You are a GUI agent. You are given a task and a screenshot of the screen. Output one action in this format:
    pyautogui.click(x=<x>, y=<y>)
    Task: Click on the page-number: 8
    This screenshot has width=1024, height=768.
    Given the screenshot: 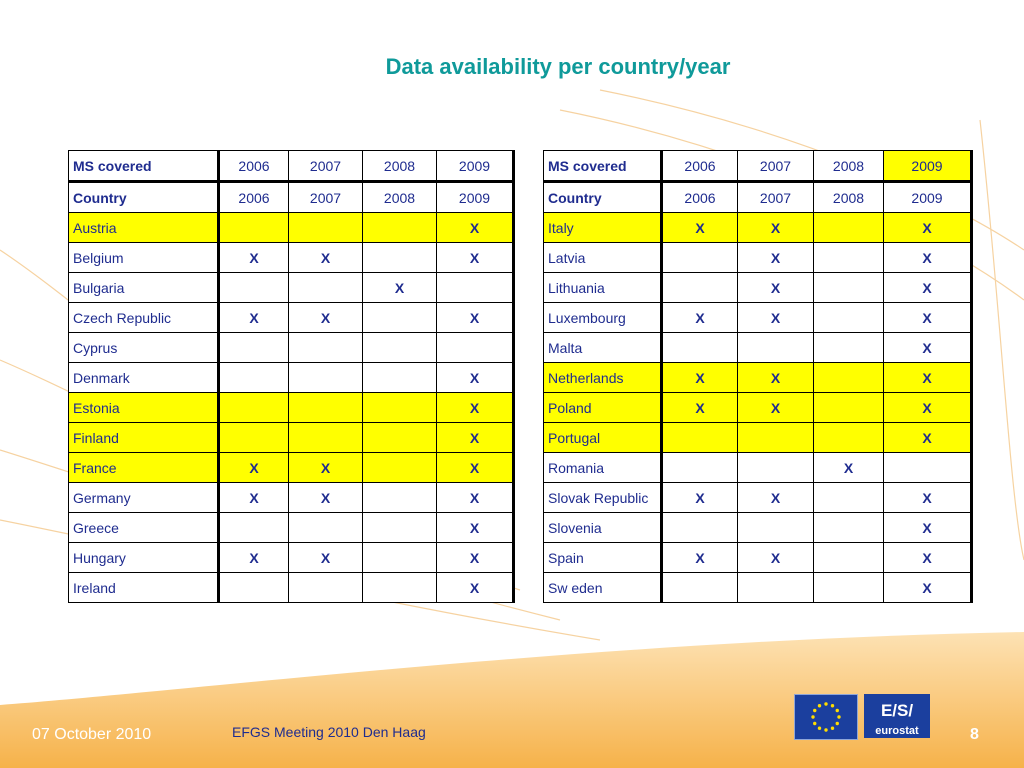 What is the action you would take?
    pyautogui.click(x=974, y=734)
    